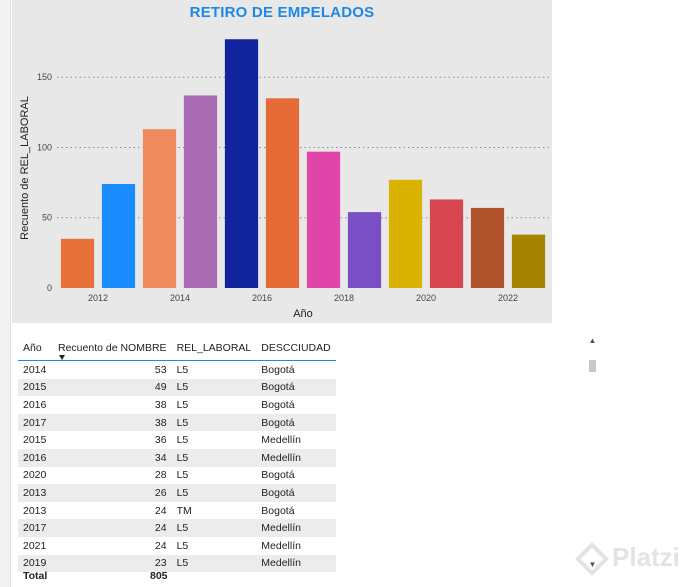  Describe the element at coordinates (446, 243) in the screenshot. I see `bar-2020` at that location.